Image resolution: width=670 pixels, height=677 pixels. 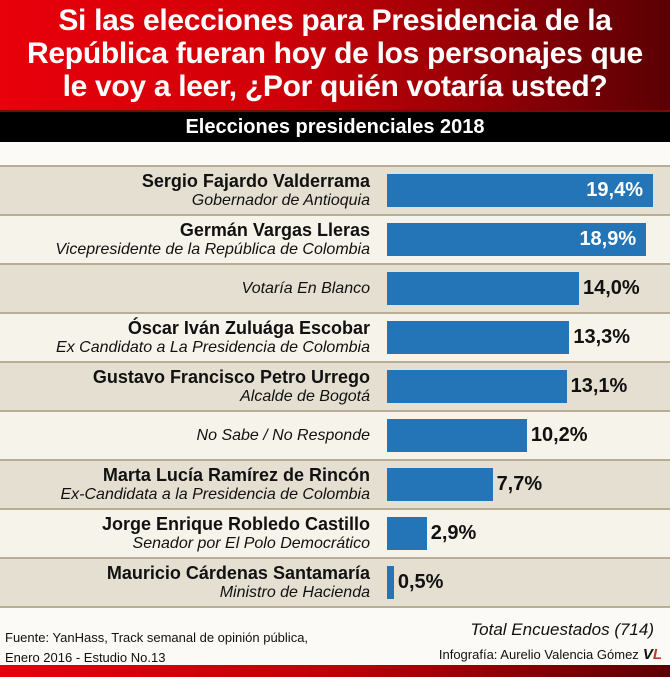 I want to click on total-respondents: Total Encuestados (714), so click(x=562, y=629).